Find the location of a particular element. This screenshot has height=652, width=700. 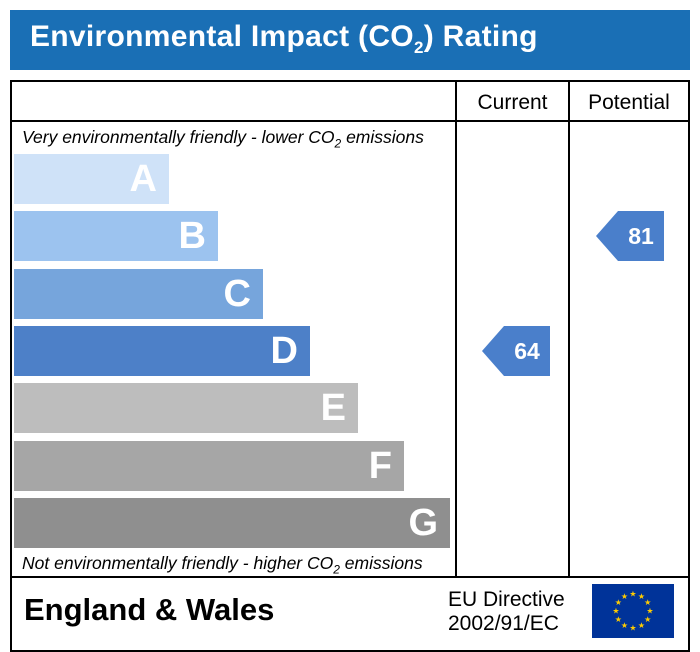

band-a: A is located at coordinates (91, 179).